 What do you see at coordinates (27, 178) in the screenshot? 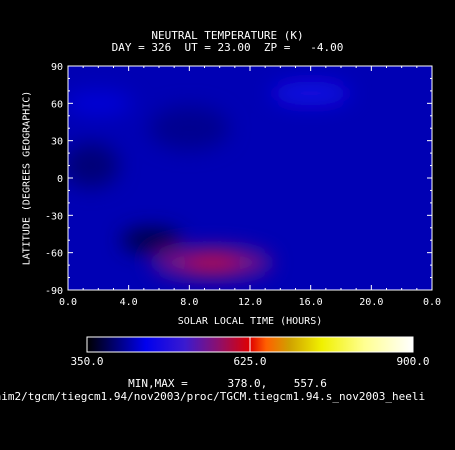
I see `y-axis-label: LATITUDE (DEGREES GEOGRAPHIC)` at bounding box center [27, 178].